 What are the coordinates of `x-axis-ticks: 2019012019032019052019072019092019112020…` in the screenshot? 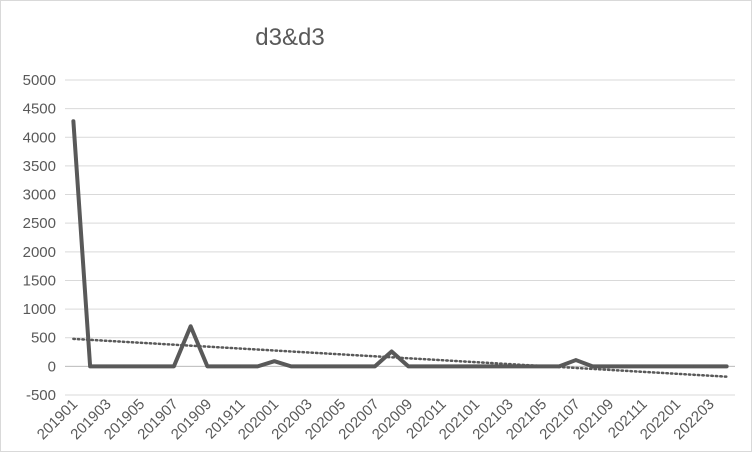 It's located at (376, 419).